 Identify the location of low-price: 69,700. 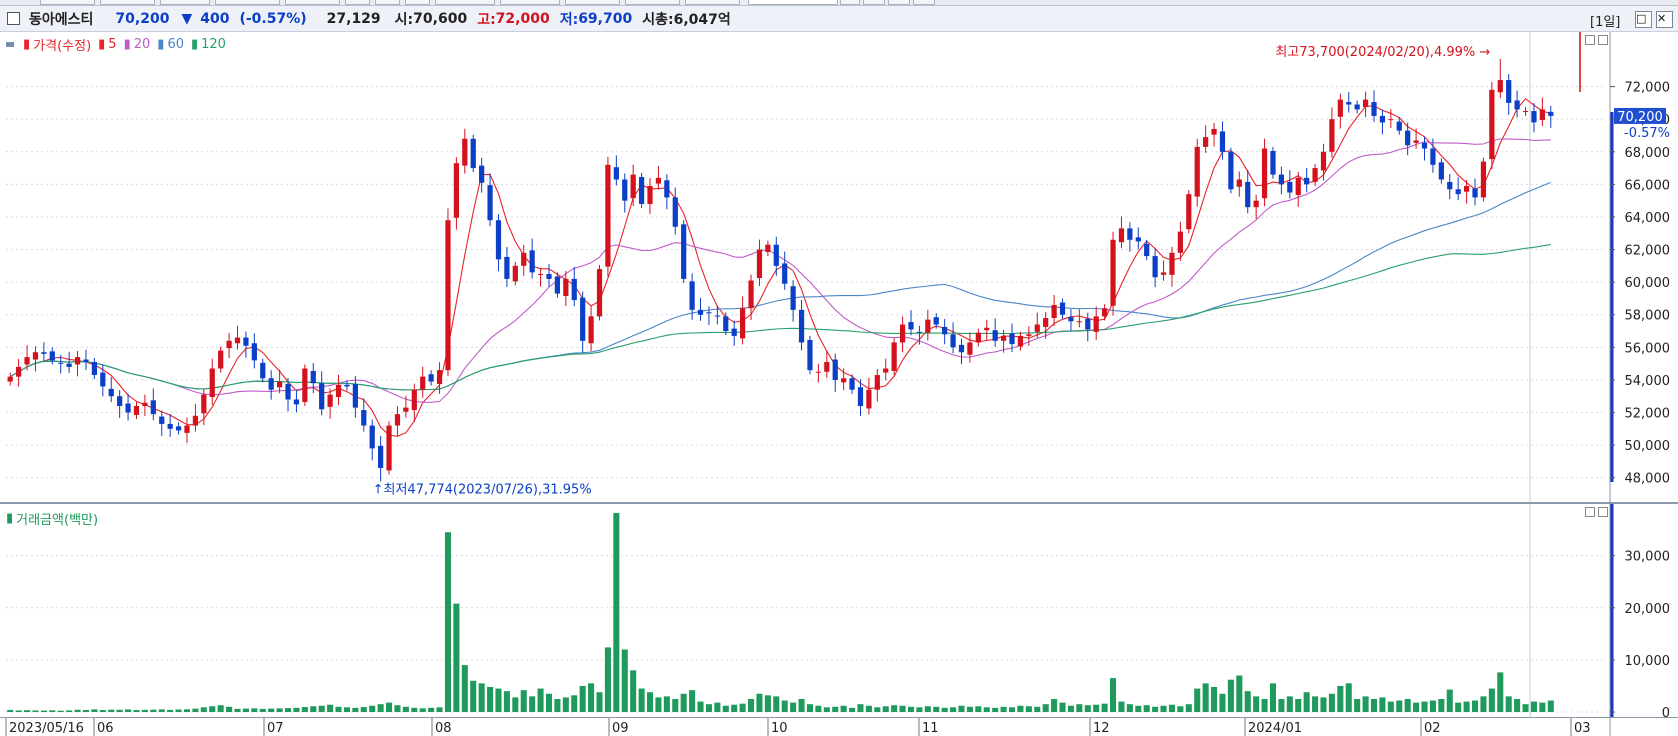
(605, 18).